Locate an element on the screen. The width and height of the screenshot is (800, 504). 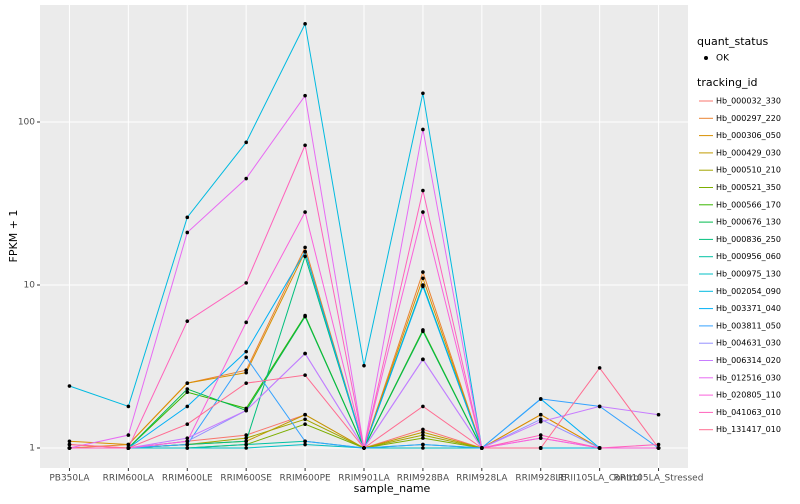
x-tick-label: RRIM600PE is located at coordinates (305, 479).